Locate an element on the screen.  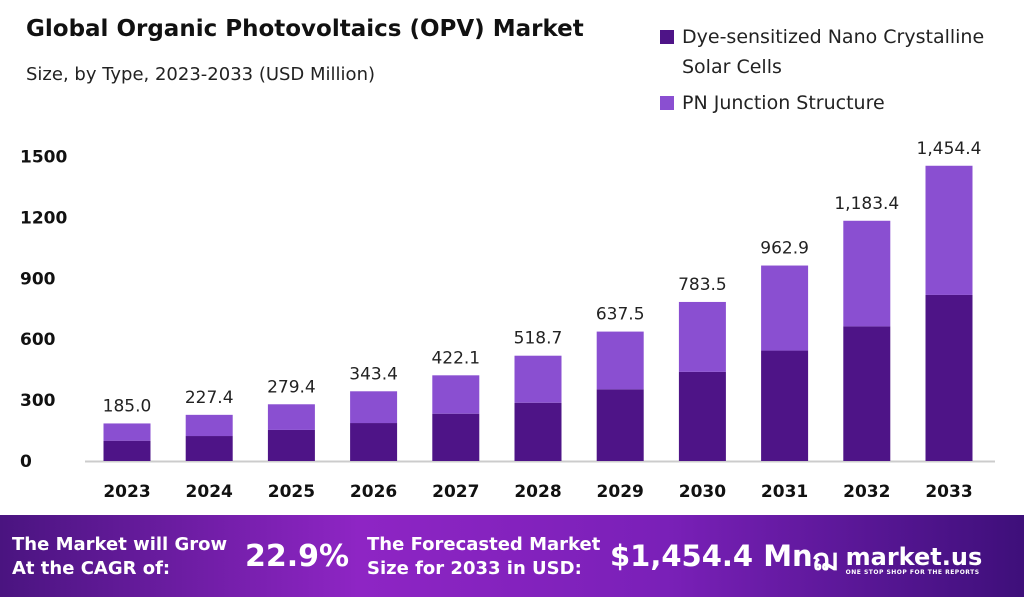
logo-name: market.us is located at coordinates (914, 557).